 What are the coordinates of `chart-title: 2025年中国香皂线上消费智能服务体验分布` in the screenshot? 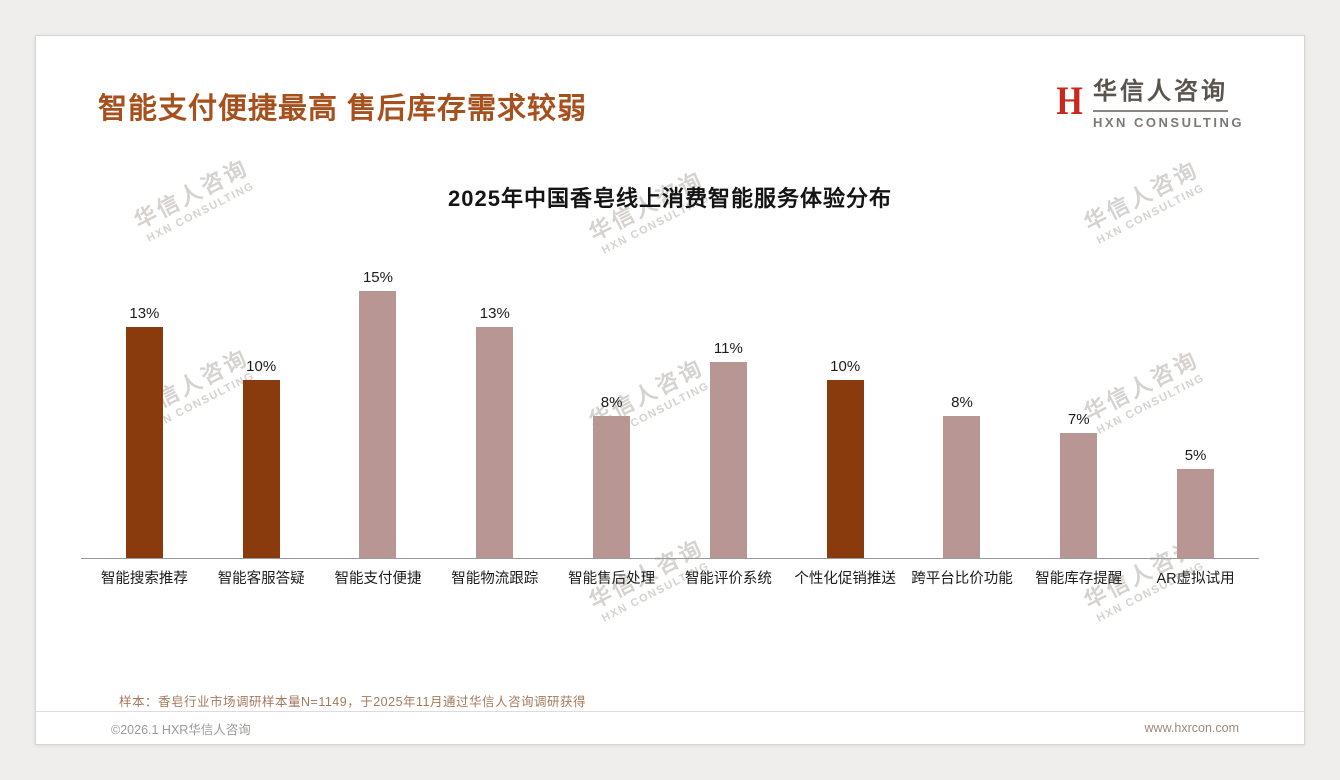 It's located at (670, 198).